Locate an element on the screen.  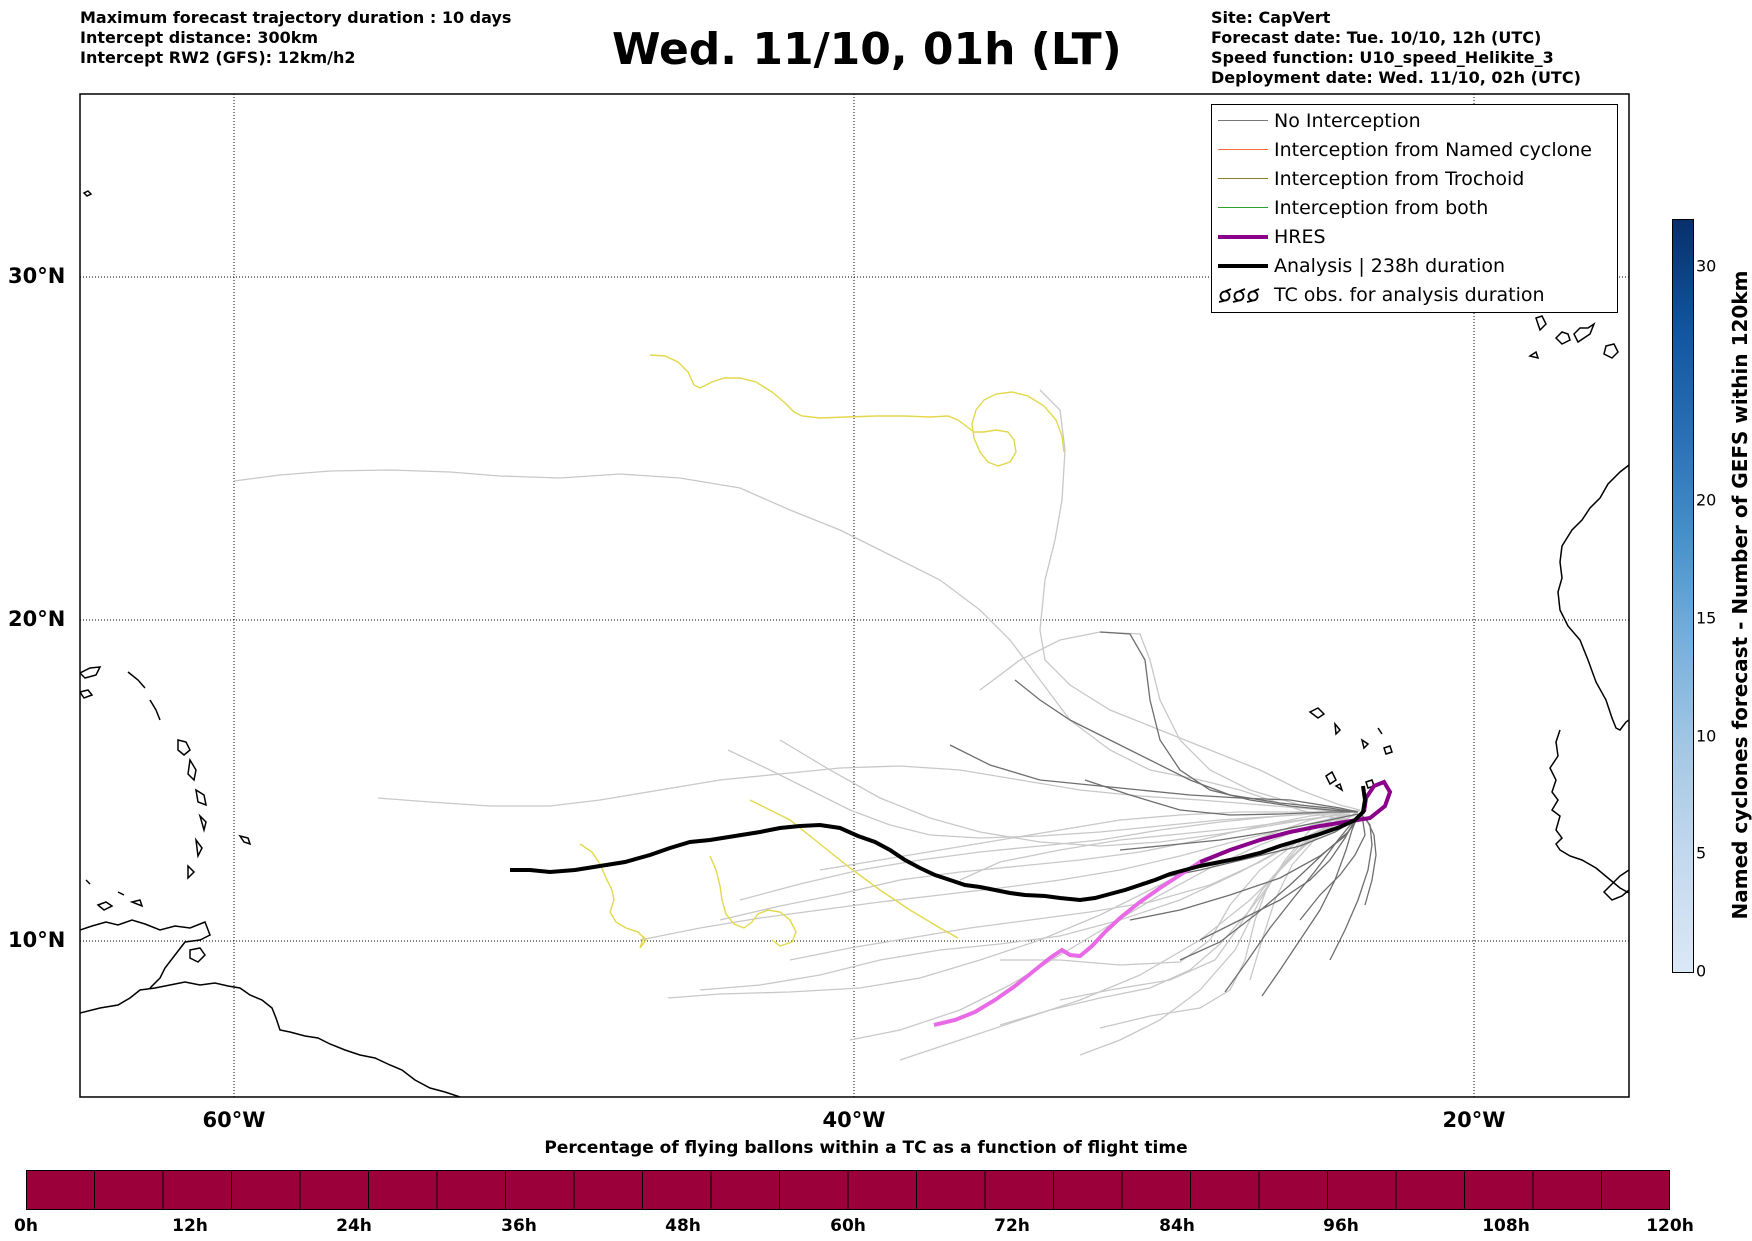
legend-item-trochoid: Interception from Trochoid is located at coordinates (1414, 179).